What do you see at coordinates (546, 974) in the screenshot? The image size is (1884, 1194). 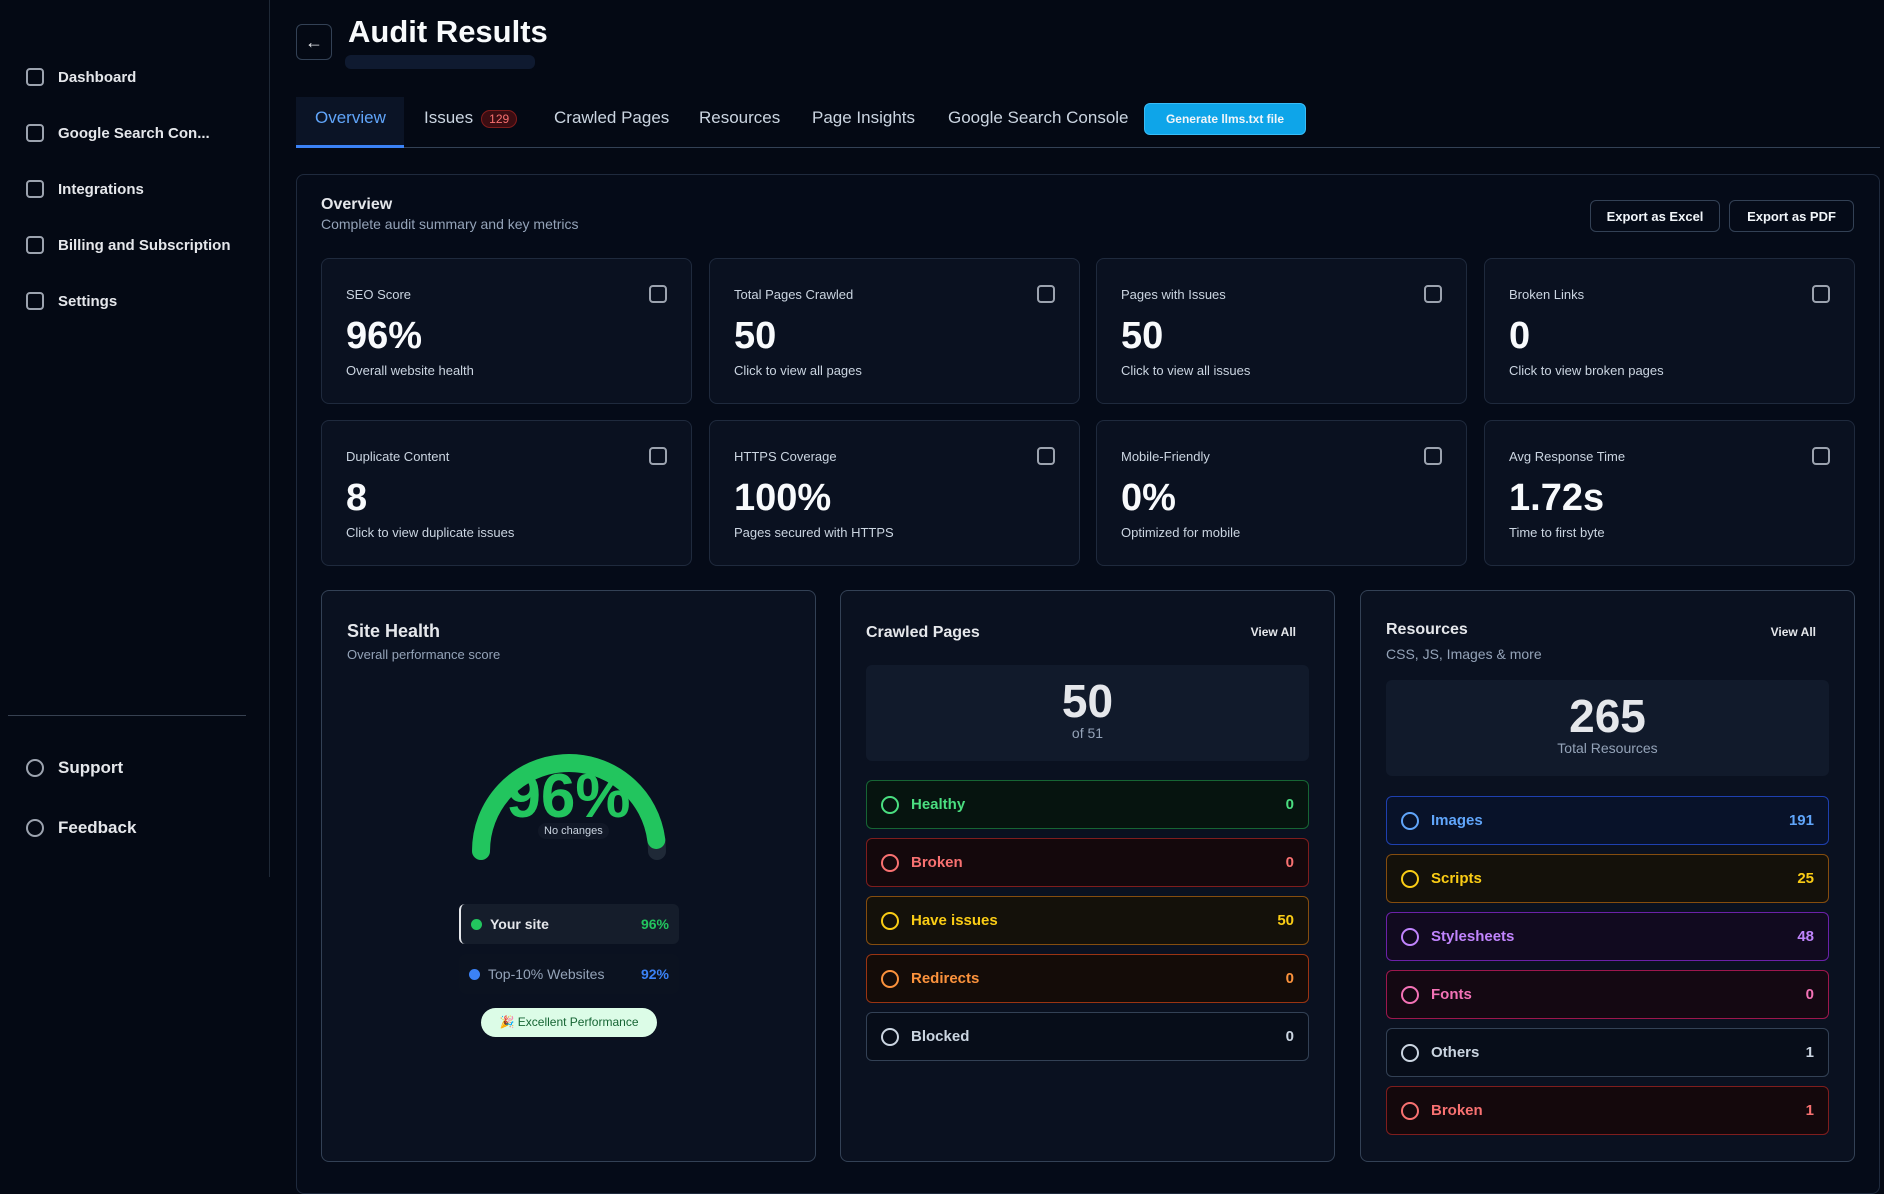 I see `comparison-name: Top-10% Websites` at bounding box center [546, 974].